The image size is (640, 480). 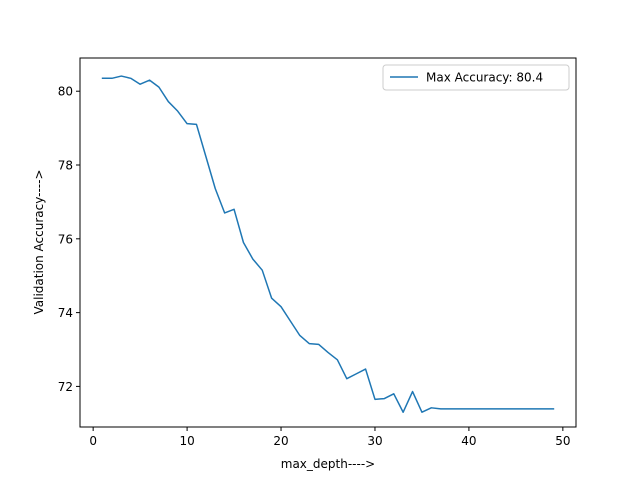 I want to click on y-axis-label: Validation Accuracy---->, so click(x=39, y=241).